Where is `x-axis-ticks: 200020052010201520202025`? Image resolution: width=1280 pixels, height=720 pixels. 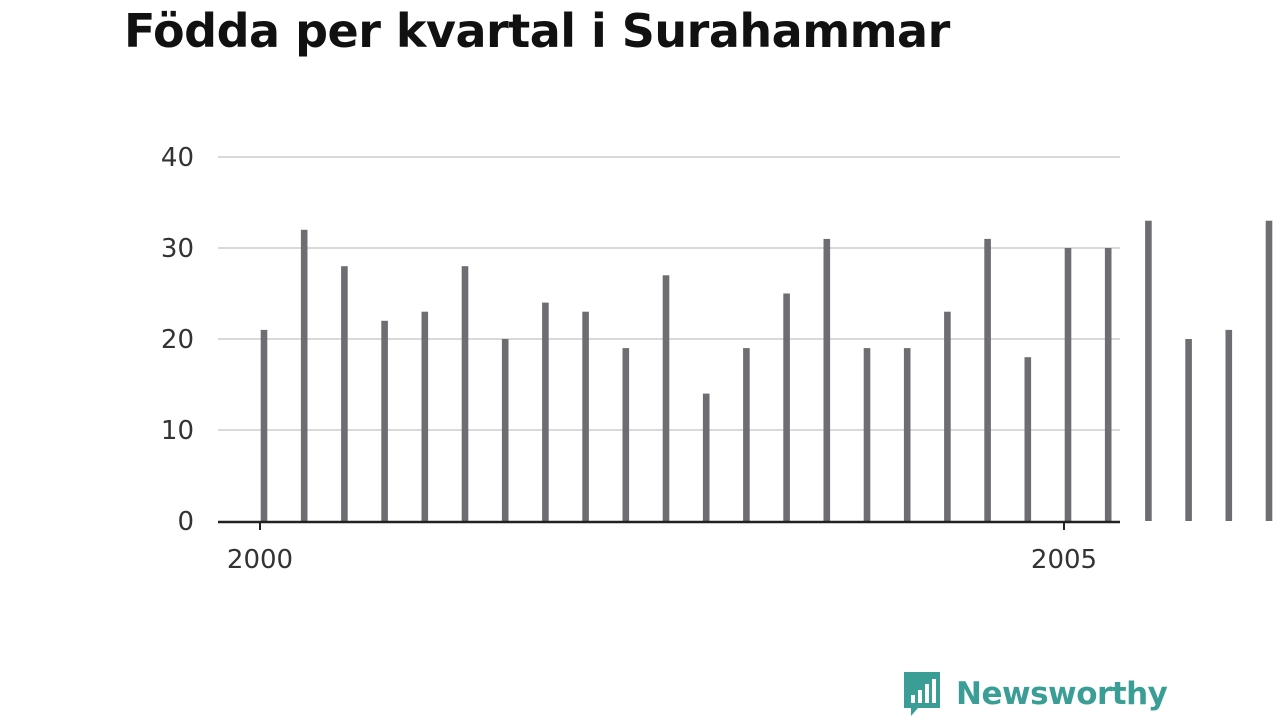
x-axis-ticks: 200020052010201520202025 is located at coordinates (662, 548).